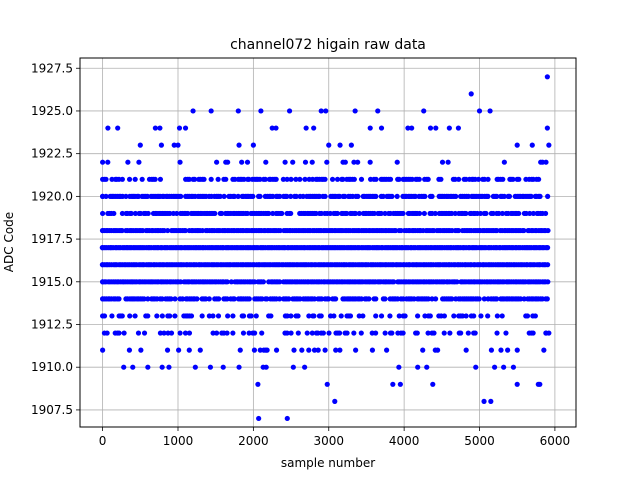 The image size is (640, 480). Describe the element at coordinates (178, 441) in the screenshot. I see `x-tick-label: 1000` at that location.